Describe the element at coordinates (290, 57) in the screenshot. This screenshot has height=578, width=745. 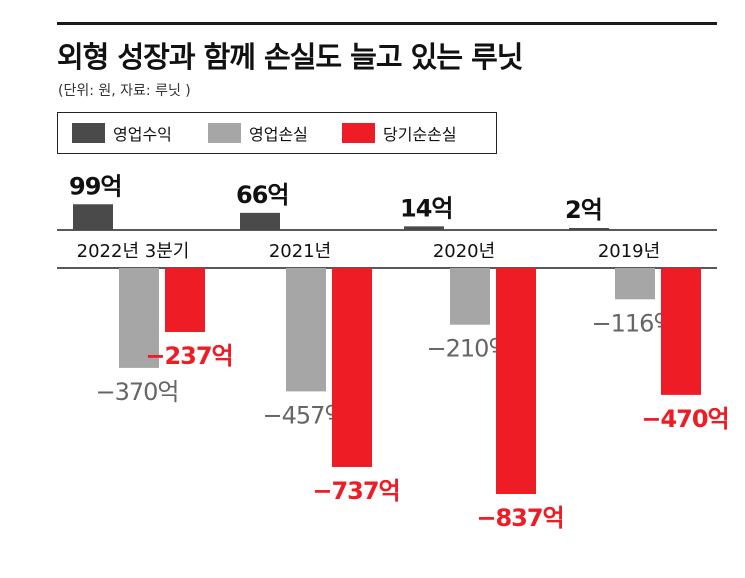
I see `chart-title: 외형 성장과 함께 손실도 늘고 있는 루닛` at that location.